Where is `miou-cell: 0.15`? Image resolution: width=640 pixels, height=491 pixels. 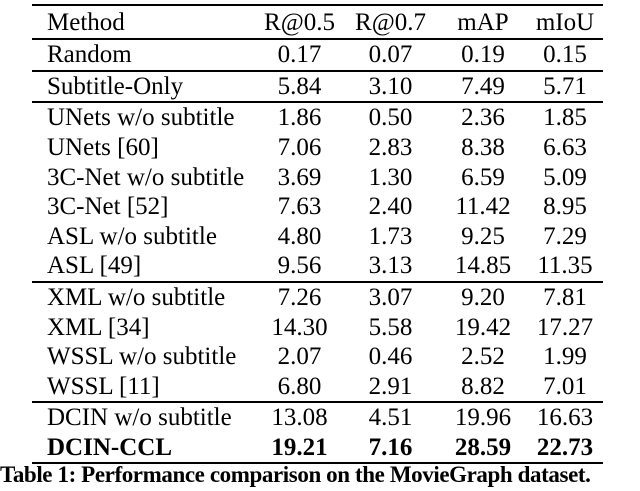 miou-cell: 0.15 is located at coordinates (565, 55).